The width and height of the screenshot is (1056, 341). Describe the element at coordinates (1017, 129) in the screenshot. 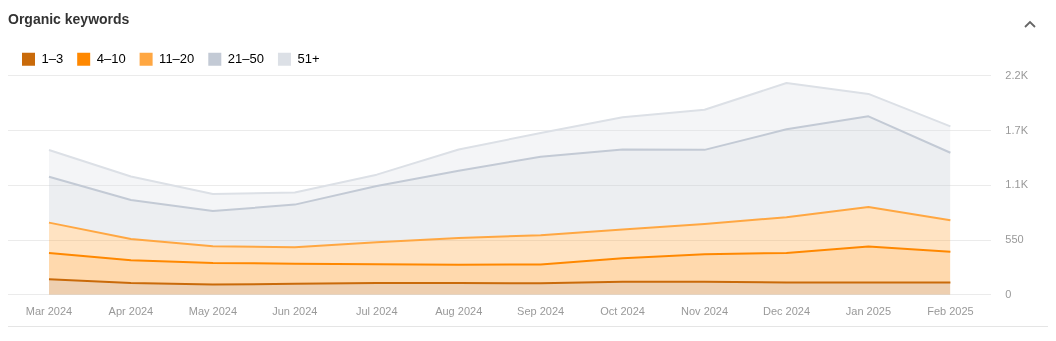

I see `y-tick-label: 1.7K` at that location.